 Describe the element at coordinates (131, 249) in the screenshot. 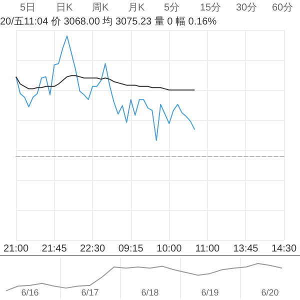

I see `x-tick-label: 09:15` at that location.